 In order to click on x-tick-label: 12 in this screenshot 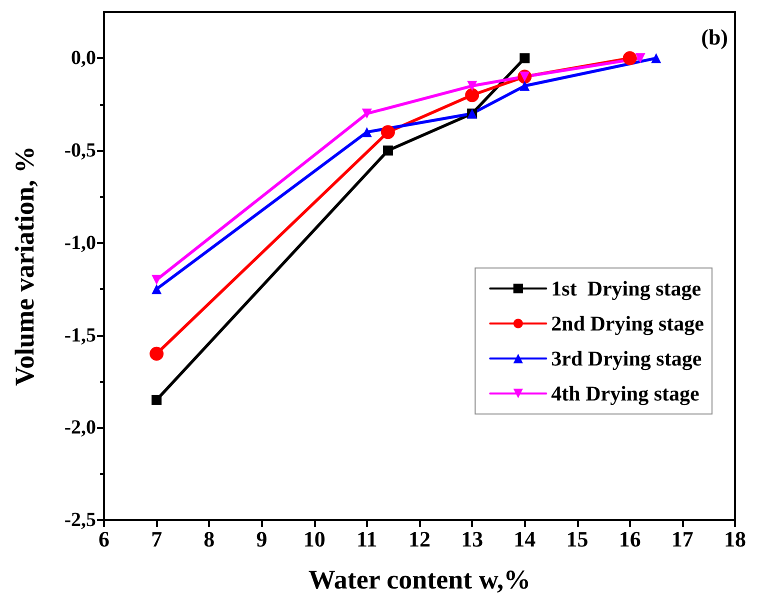, I will do `click(419, 539)`.